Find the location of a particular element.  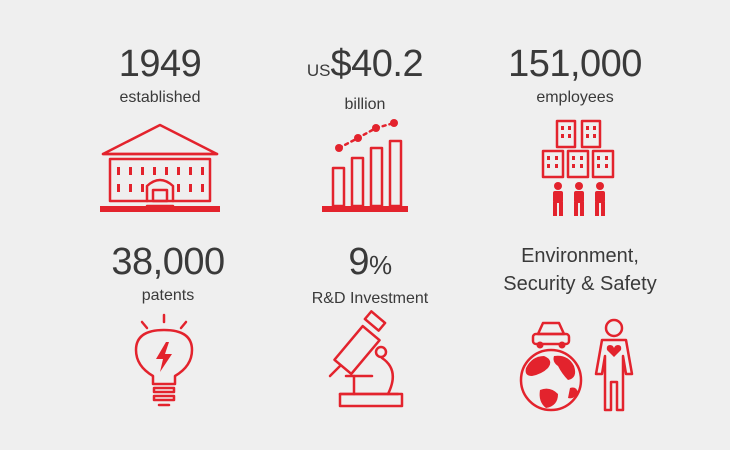

stat-title-line2: Security & Safety is located at coordinates (580, 284).